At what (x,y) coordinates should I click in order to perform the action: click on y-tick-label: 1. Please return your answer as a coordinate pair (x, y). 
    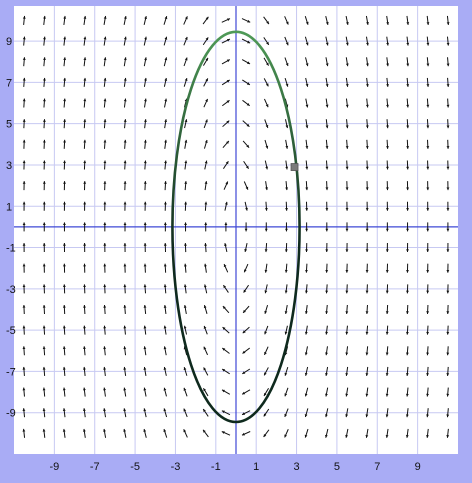
    Looking at the image, I should click on (9, 207).